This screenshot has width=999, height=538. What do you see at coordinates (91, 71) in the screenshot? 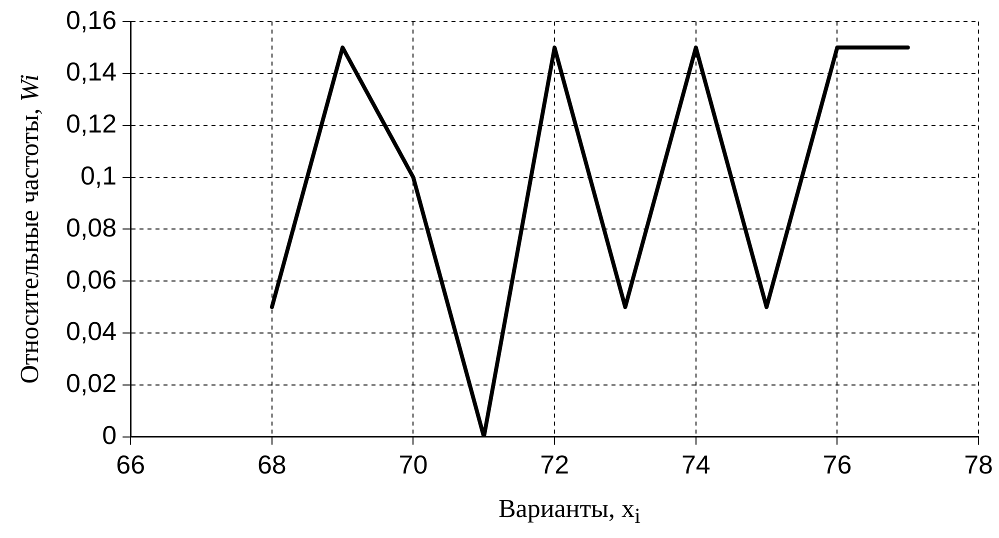
I see `y-tick-label: 0,14` at bounding box center [91, 71].